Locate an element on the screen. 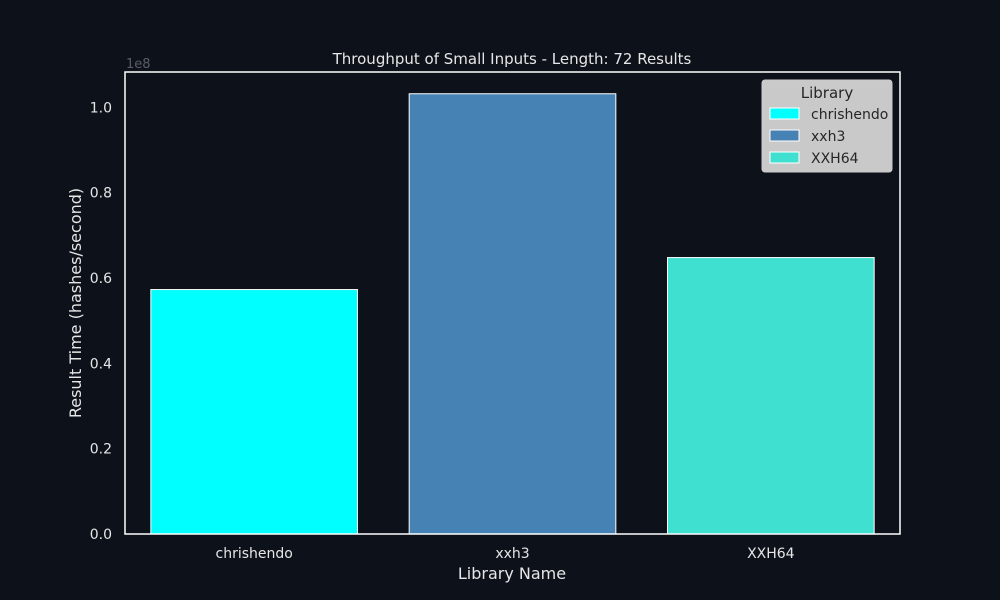 The width and height of the screenshot is (1000, 600). x-tick-label: xxh3 is located at coordinates (512, 554).